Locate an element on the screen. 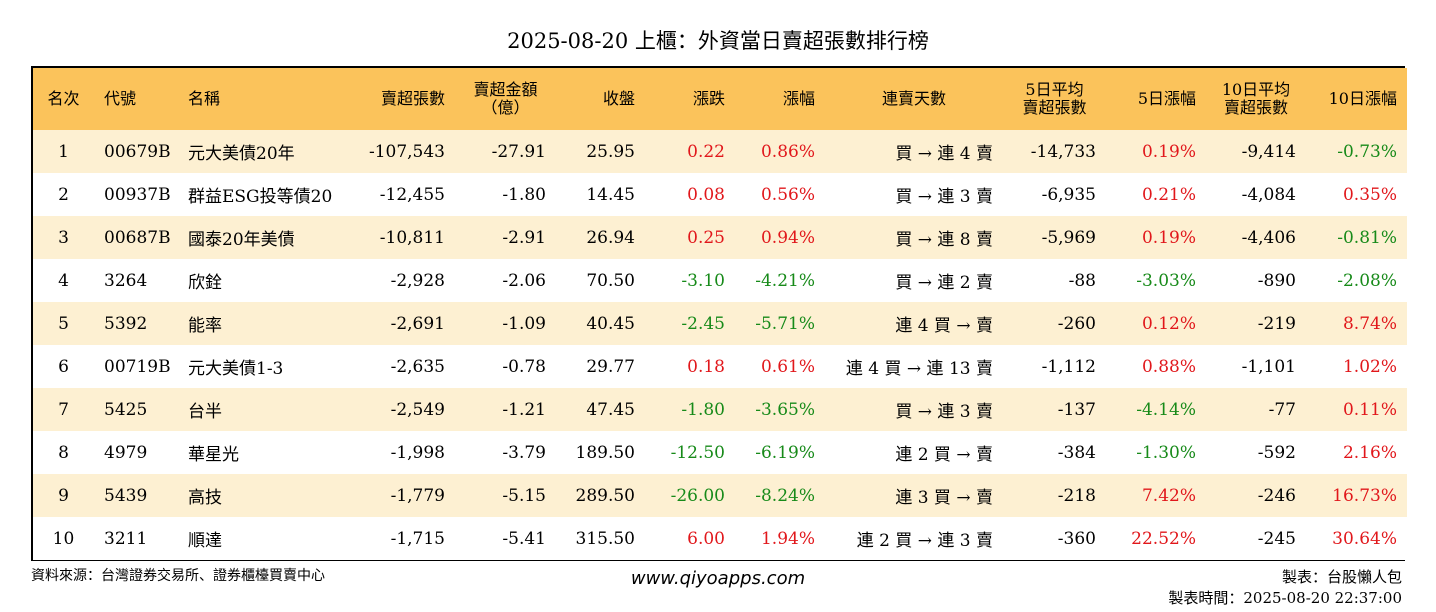  cell-change: -2.45 is located at coordinates (703, 323).